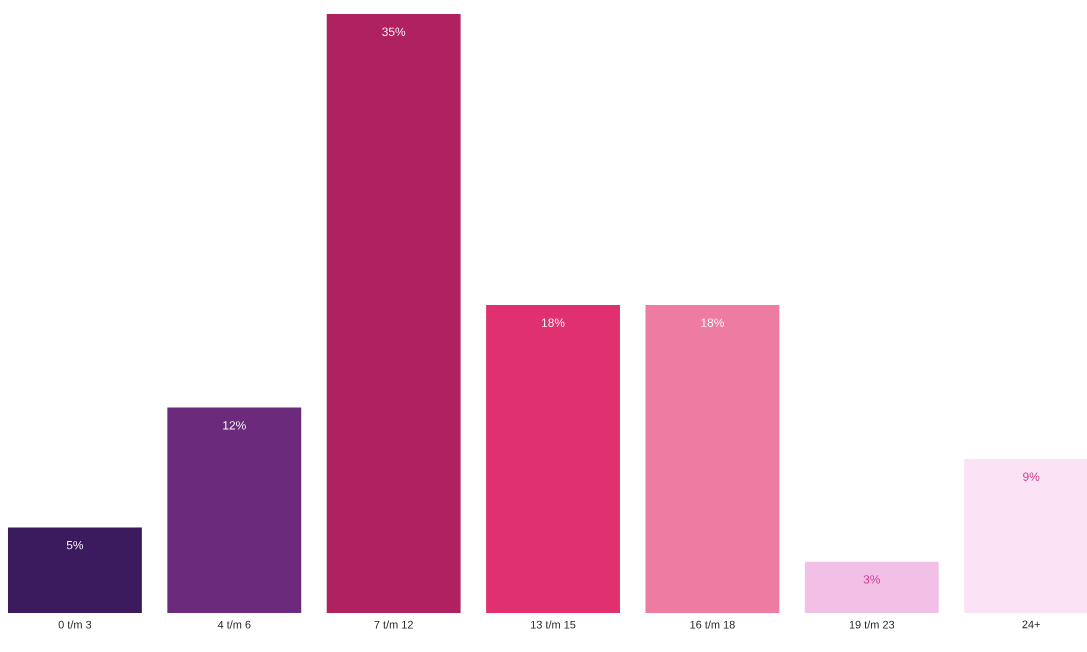  What do you see at coordinates (1031, 476) in the screenshot?
I see `data-label: 9%` at bounding box center [1031, 476].